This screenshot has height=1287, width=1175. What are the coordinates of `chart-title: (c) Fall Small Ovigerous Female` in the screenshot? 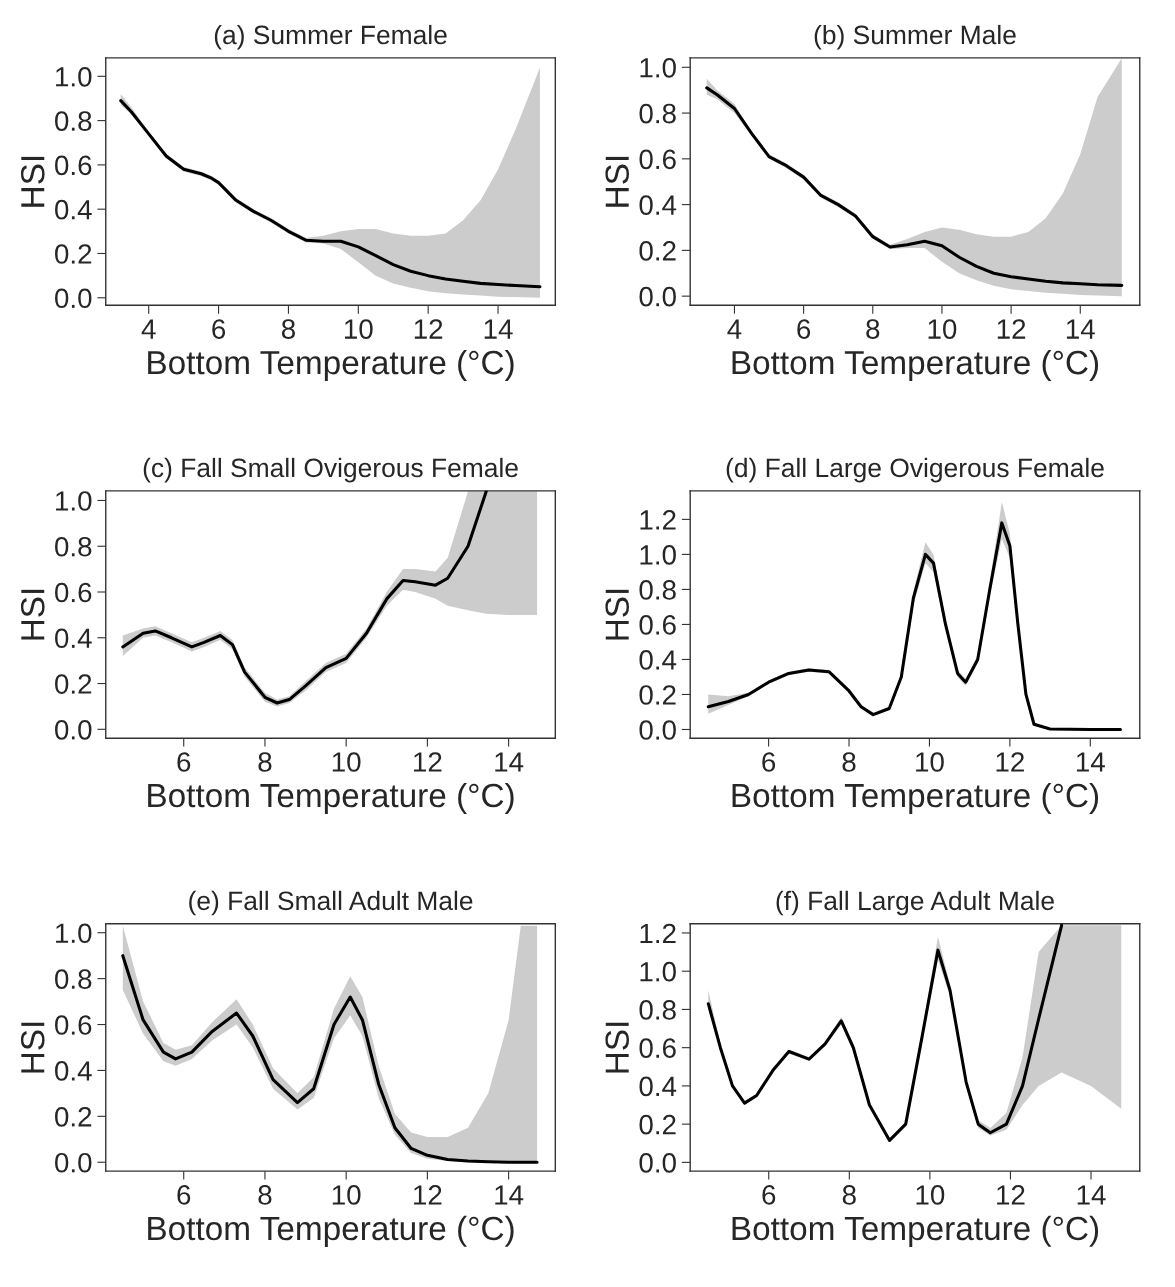 It's located at (330, 470).